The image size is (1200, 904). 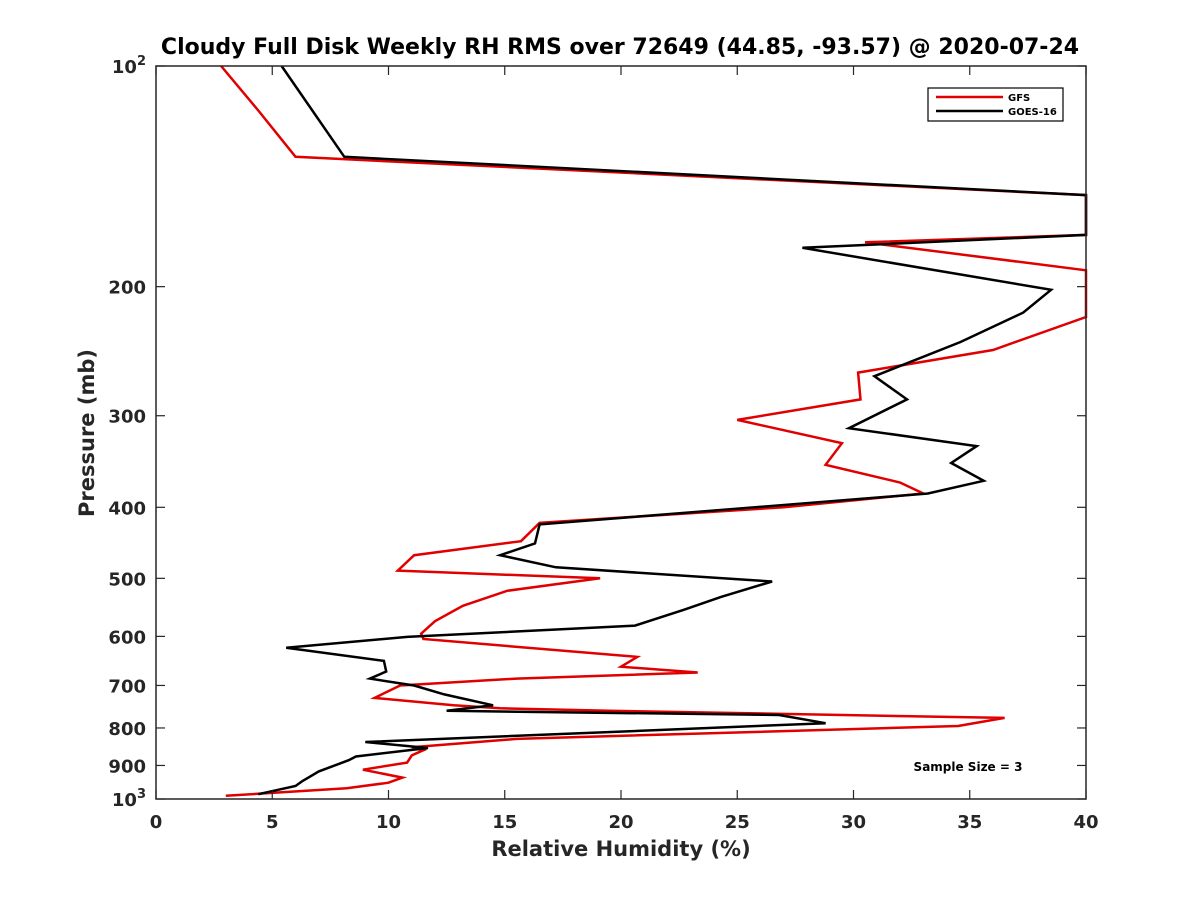 I want to click on x-tick-label: 40, so click(x=1085, y=822).